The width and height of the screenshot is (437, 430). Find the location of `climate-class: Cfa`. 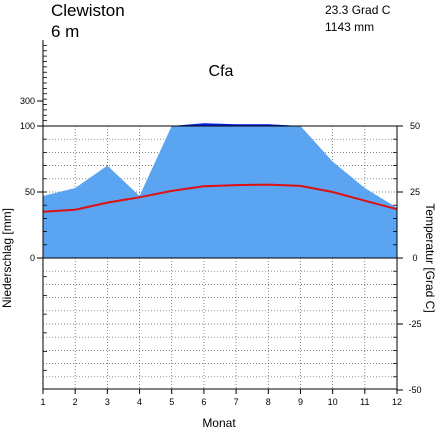

climate-class: Cfa is located at coordinates (221, 71).